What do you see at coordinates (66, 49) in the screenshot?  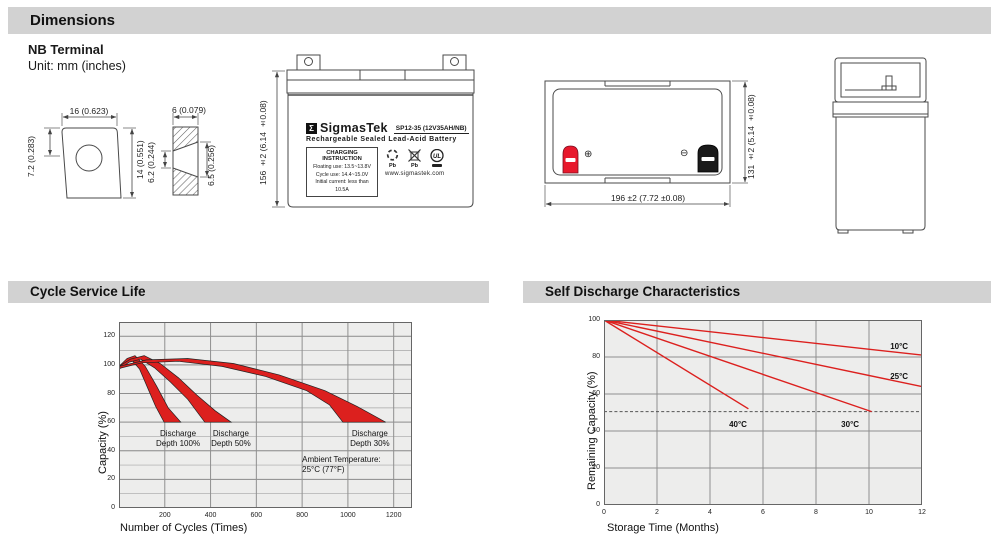 I see `nb-terminal-title: NB Terminal` at bounding box center [66, 49].